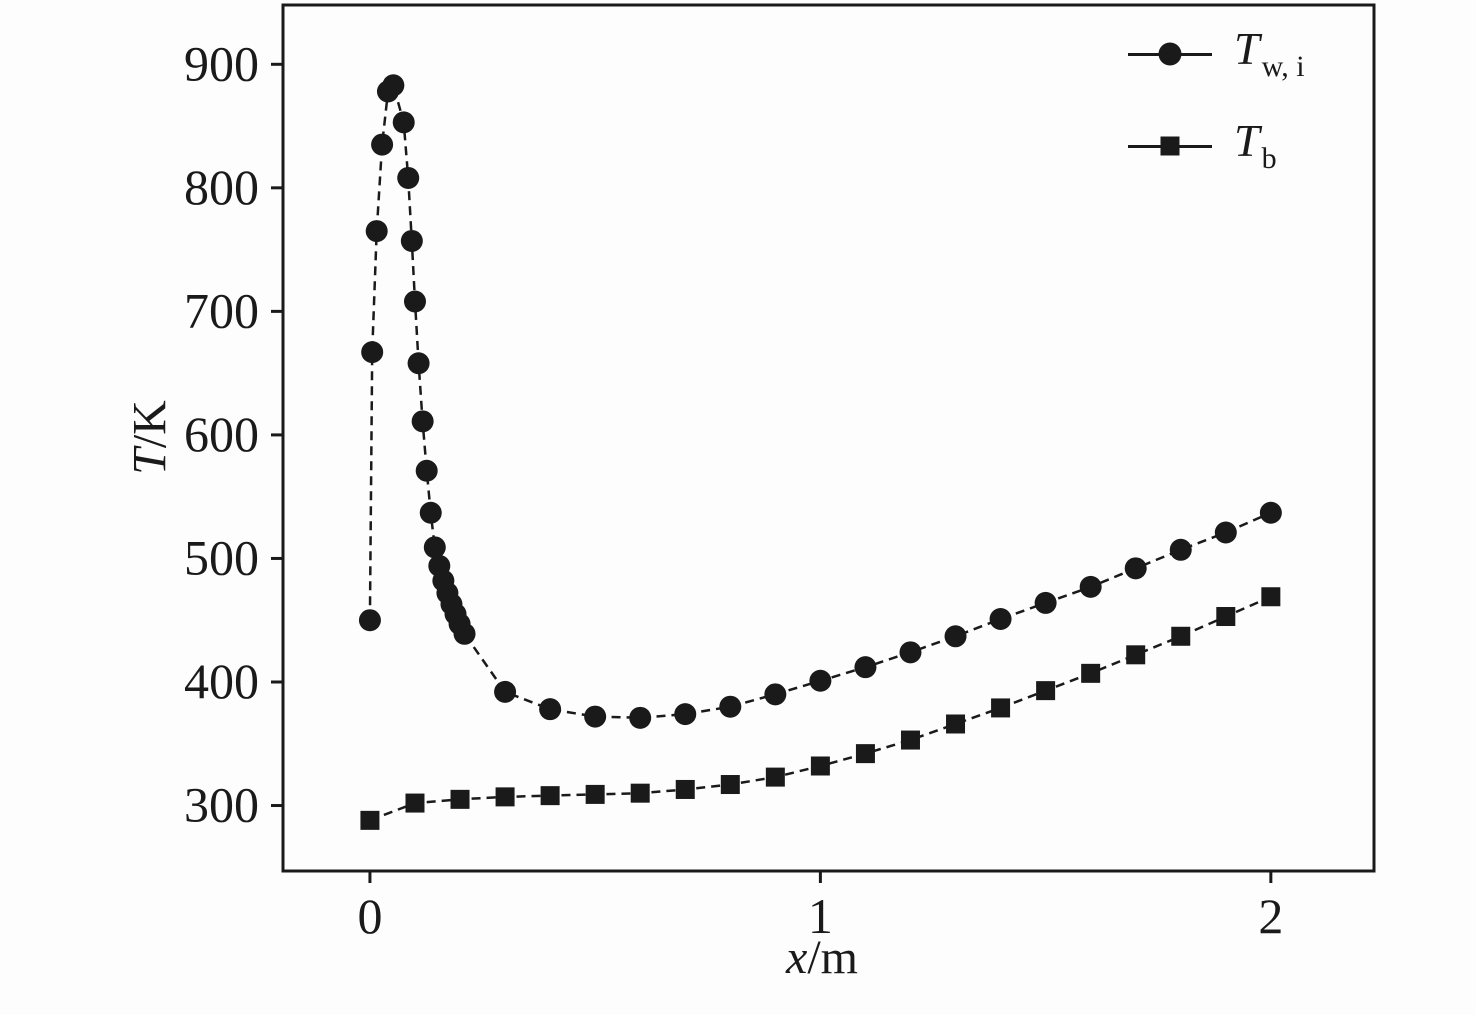 This screenshot has height=1015, width=1476. What do you see at coordinates (1247, 48) in the screenshot?
I see `legend-label-twi-symbol: T` at bounding box center [1247, 48].